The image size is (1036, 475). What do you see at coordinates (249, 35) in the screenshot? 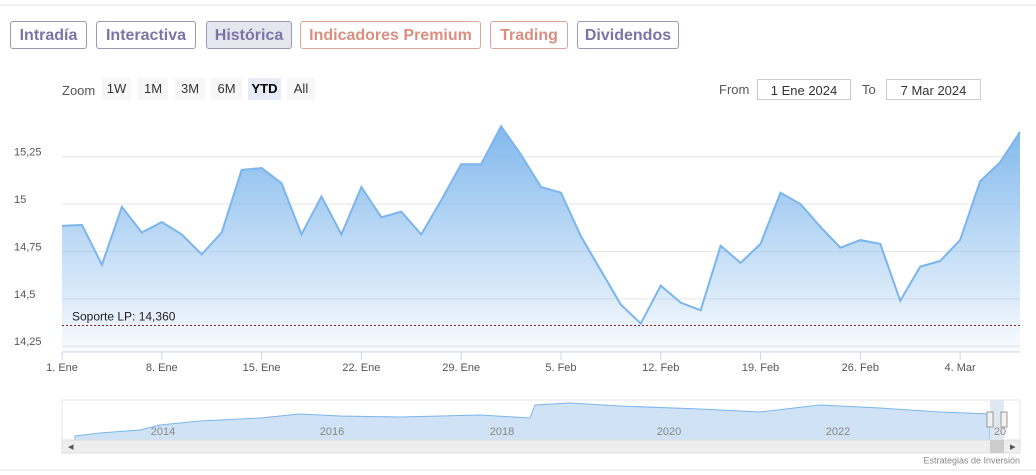
I see `tab: Histórica` at bounding box center [249, 35].